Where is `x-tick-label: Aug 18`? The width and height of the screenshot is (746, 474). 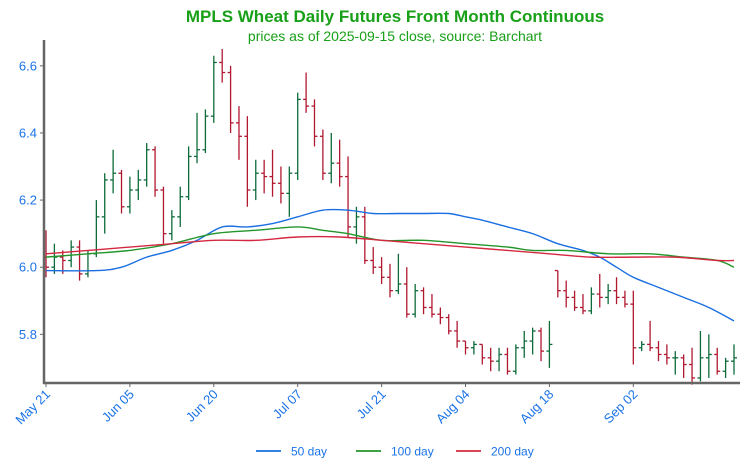 x-tick-label: Aug 18 is located at coordinates (537, 407).